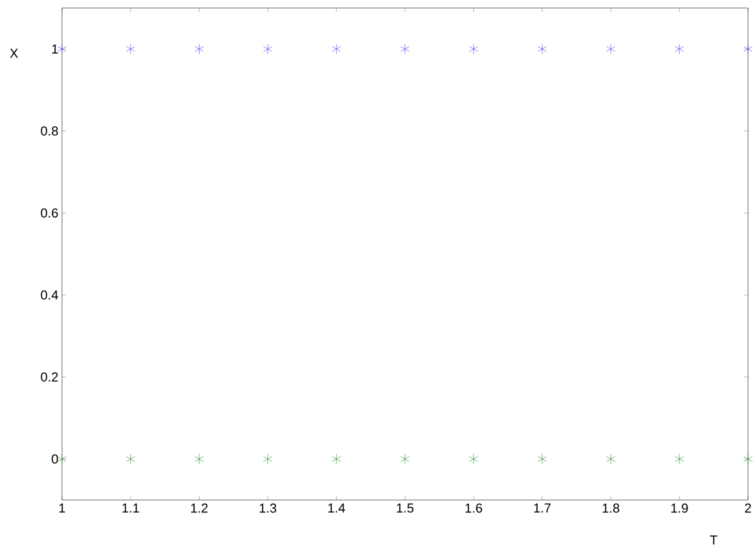 The height and width of the screenshot is (550, 753). What do you see at coordinates (679, 508) in the screenshot?
I see `x-tick-label: 1.9` at bounding box center [679, 508].